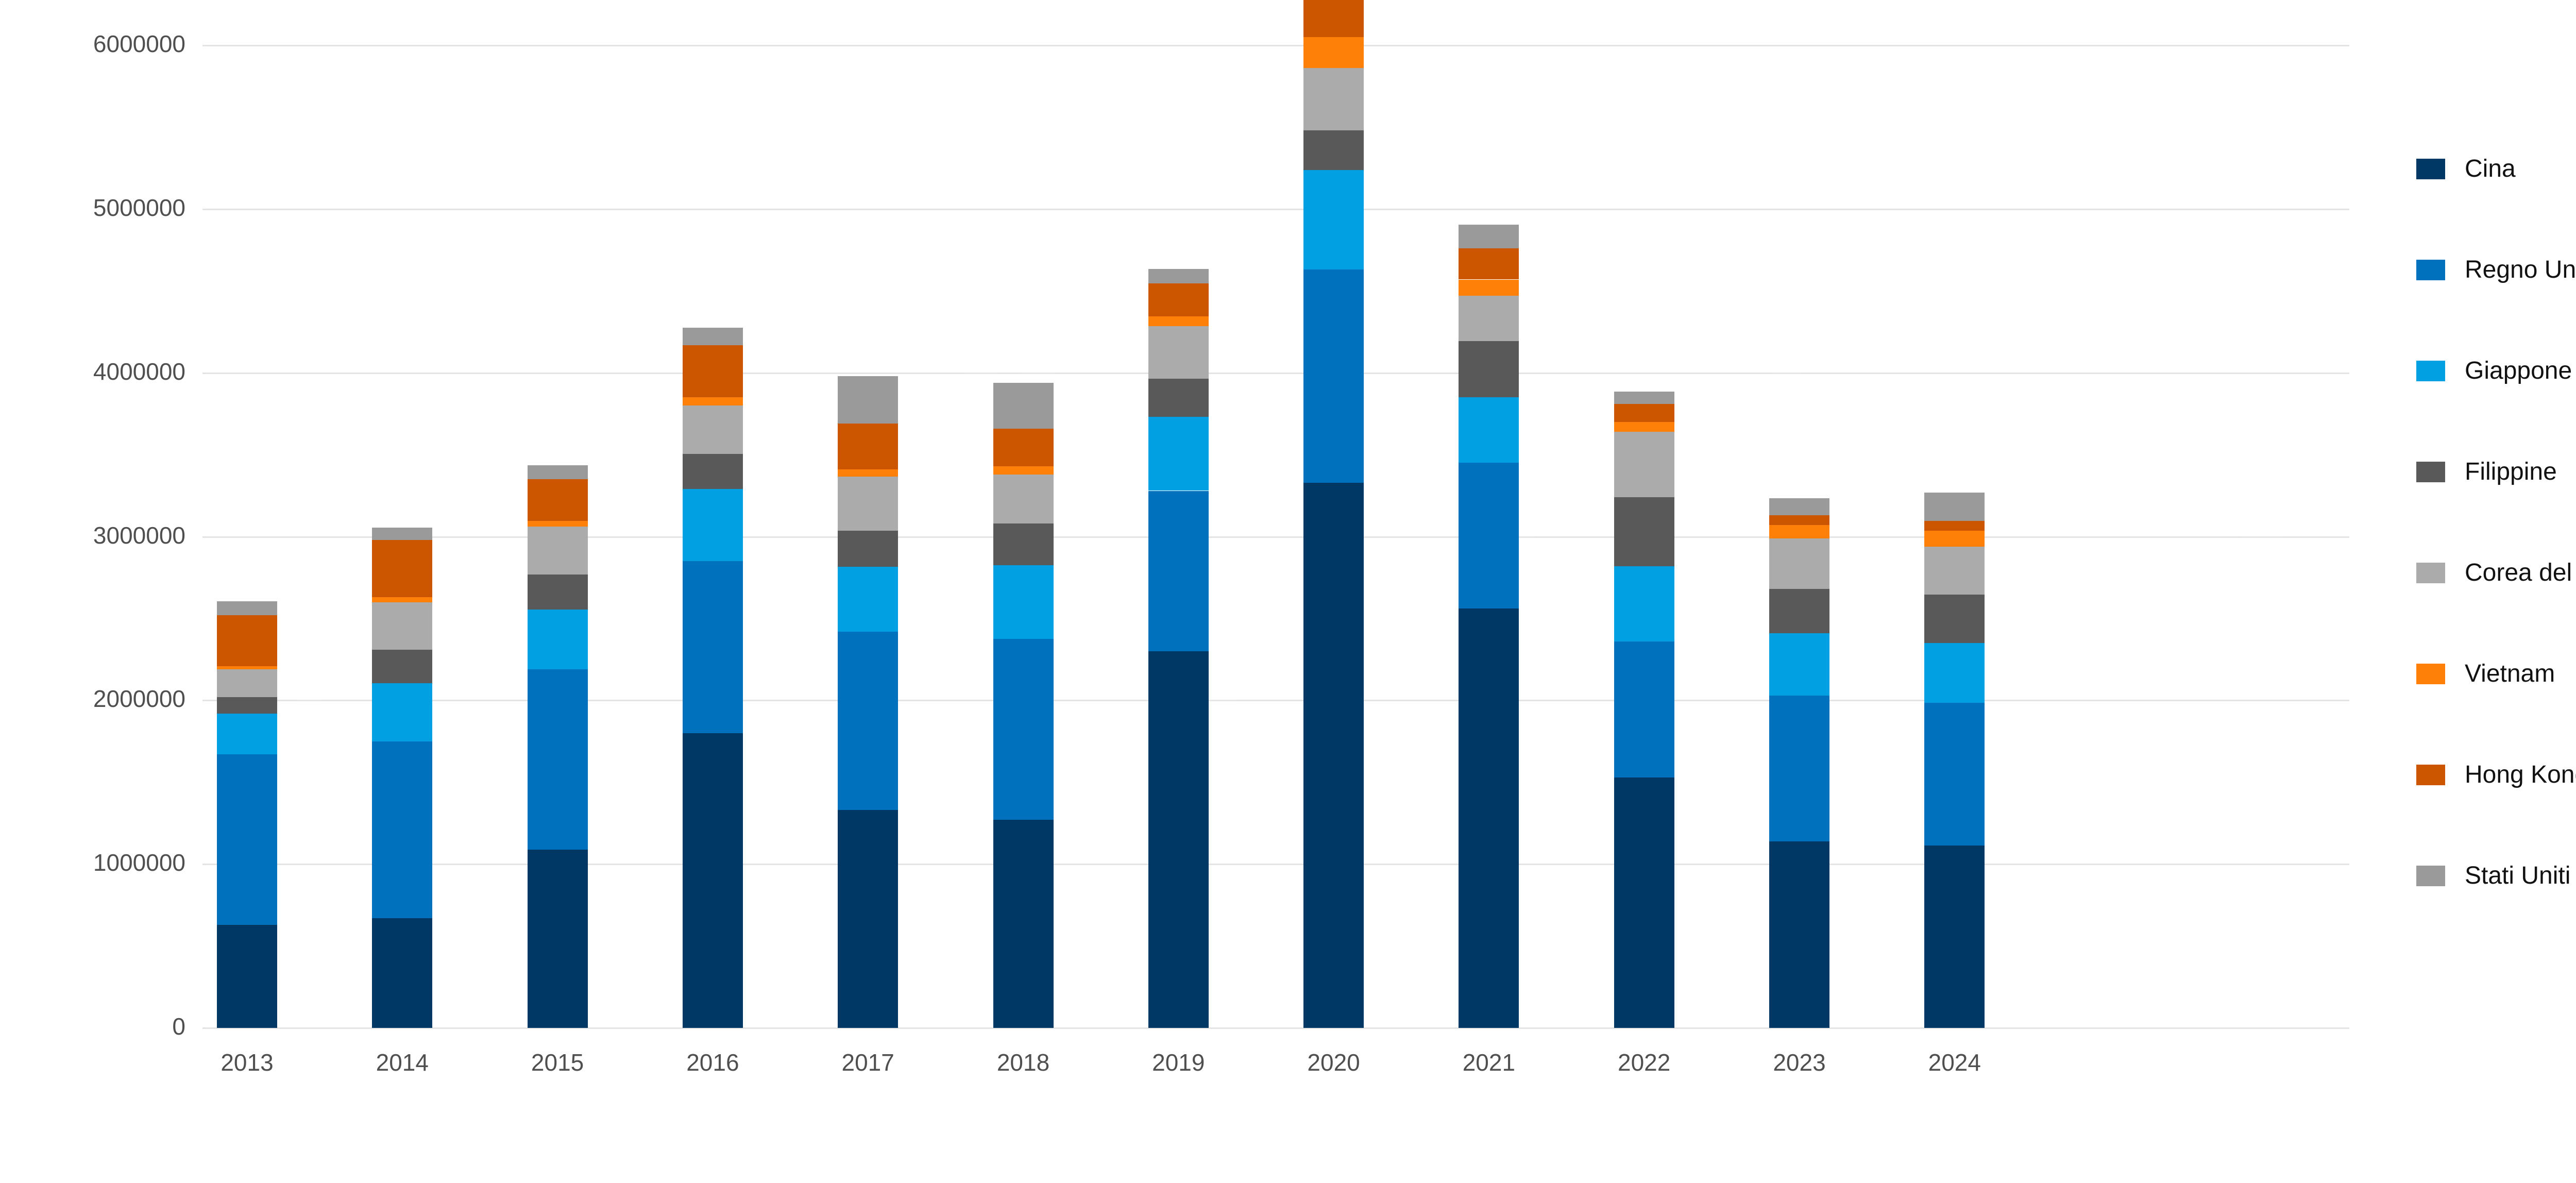  I want to click on legend-item-vietnam: Vietnam, so click(2496, 673).